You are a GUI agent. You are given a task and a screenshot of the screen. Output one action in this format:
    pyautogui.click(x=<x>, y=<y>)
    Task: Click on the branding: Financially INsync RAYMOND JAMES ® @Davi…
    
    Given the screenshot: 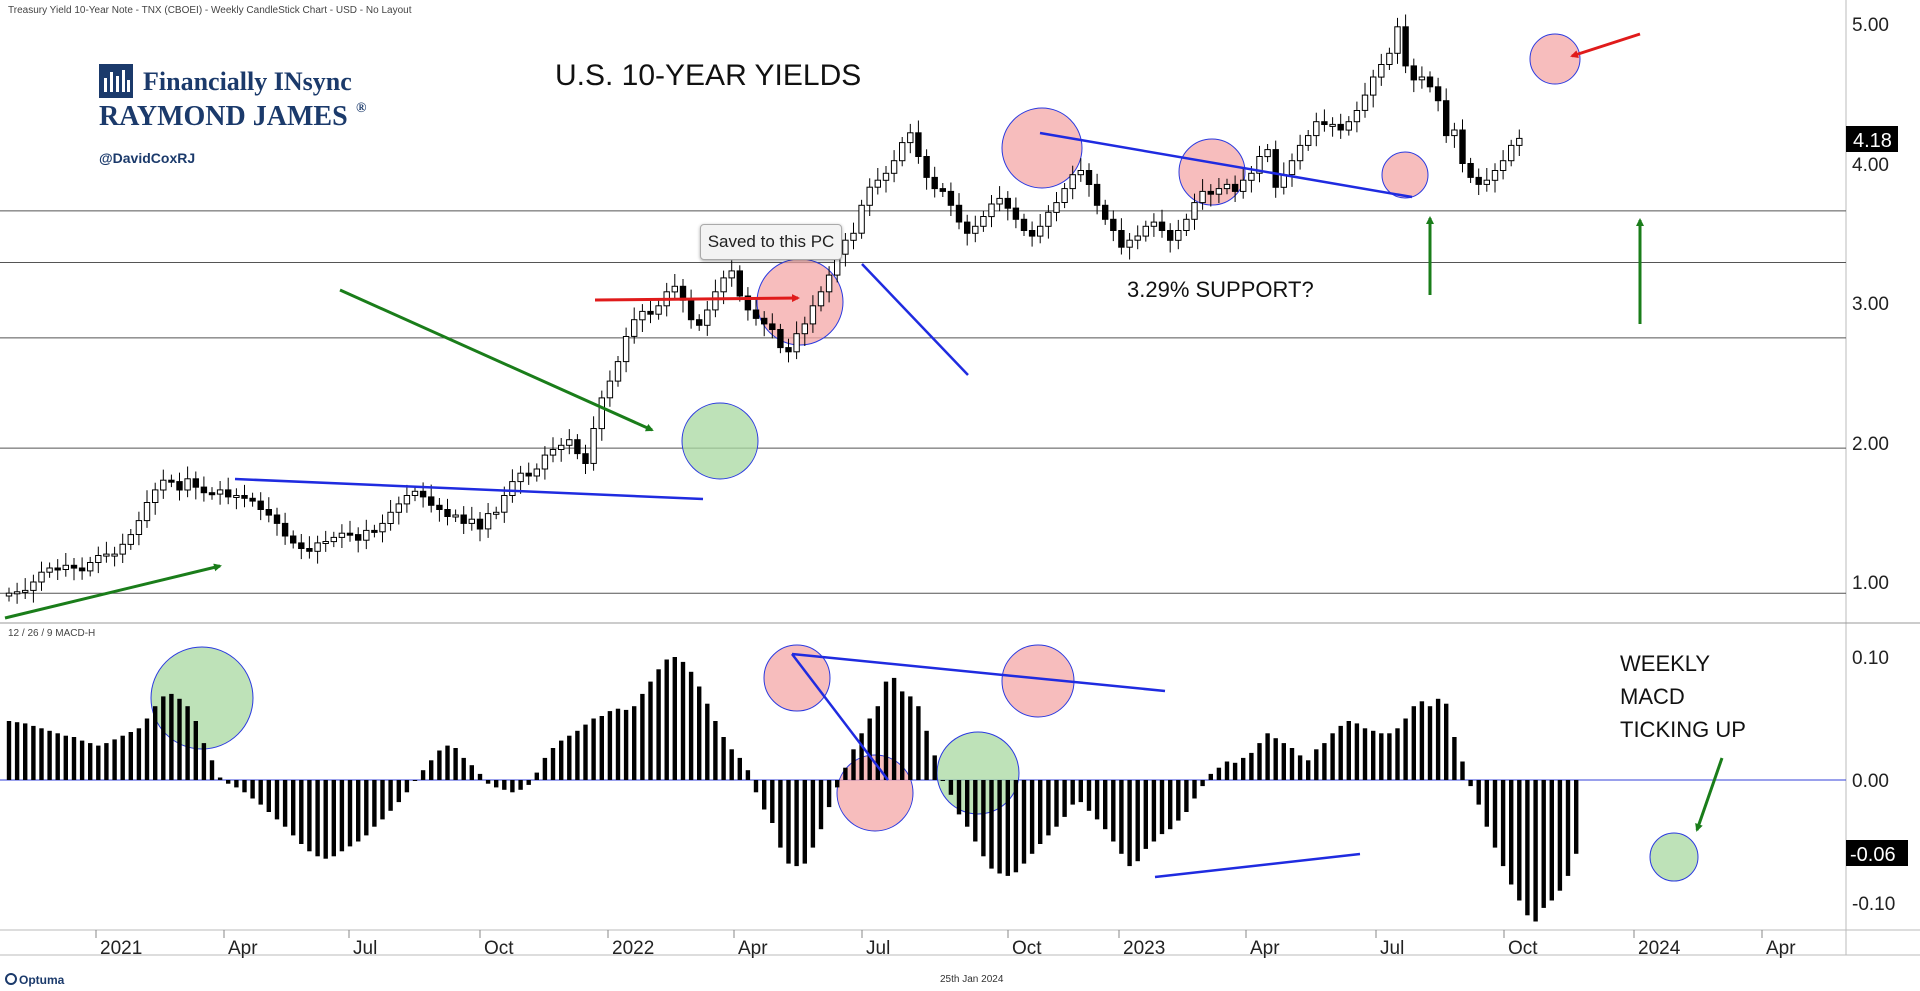 What is the action you would take?
    pyautogui.click(x=233, y=115)
    